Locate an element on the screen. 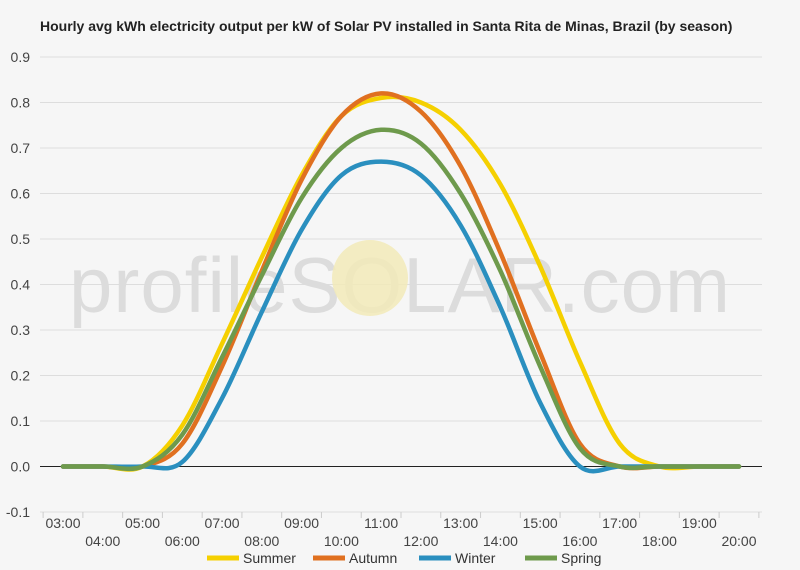 Image resolution: width=800 pixels, height=570 pixels. x-tick-label: 20:00 is located at coordinates (738, 541).